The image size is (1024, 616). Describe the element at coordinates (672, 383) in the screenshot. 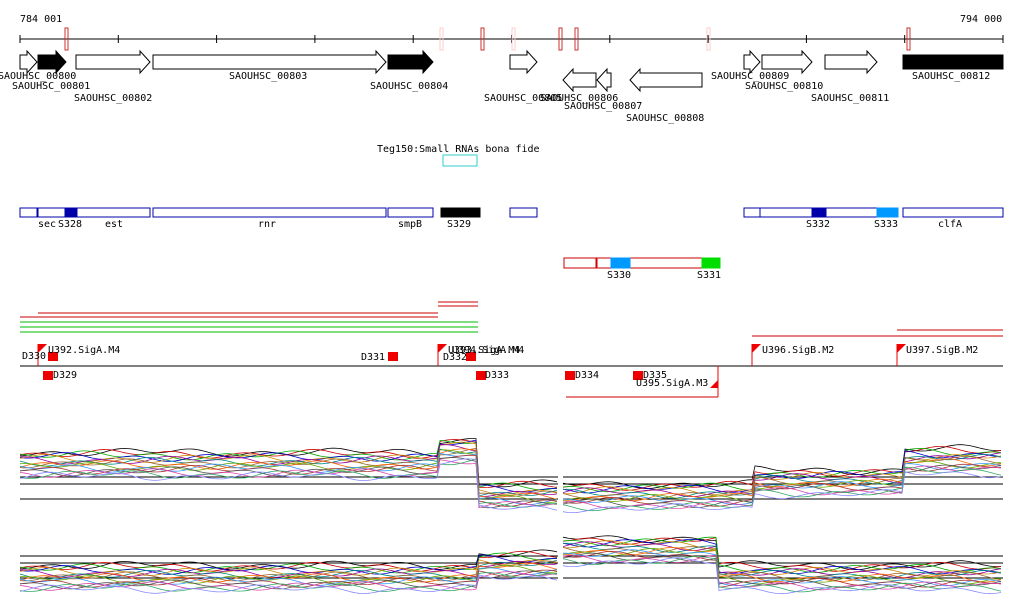

I see `promoter-label: U395.SigA.M3` at that location.